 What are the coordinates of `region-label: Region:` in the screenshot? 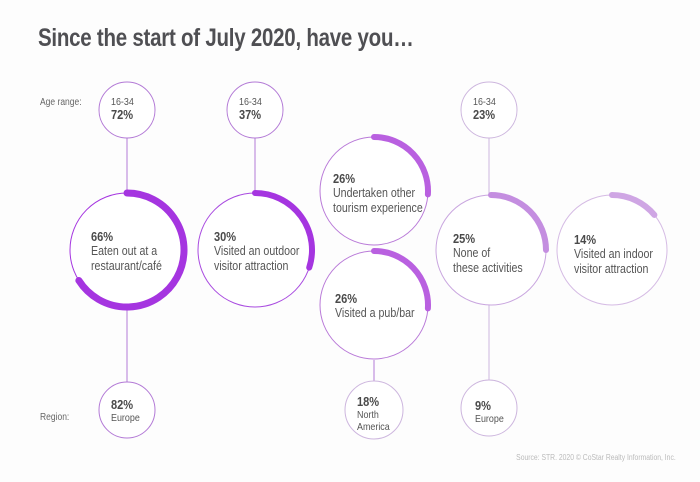 It's located at (55, 417).